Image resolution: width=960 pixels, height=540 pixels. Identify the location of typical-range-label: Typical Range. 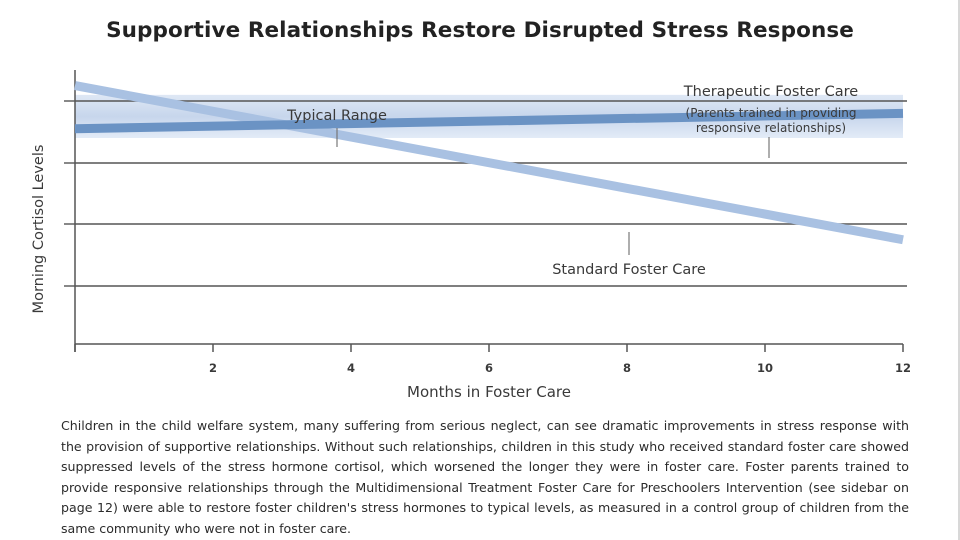
(336, 116).